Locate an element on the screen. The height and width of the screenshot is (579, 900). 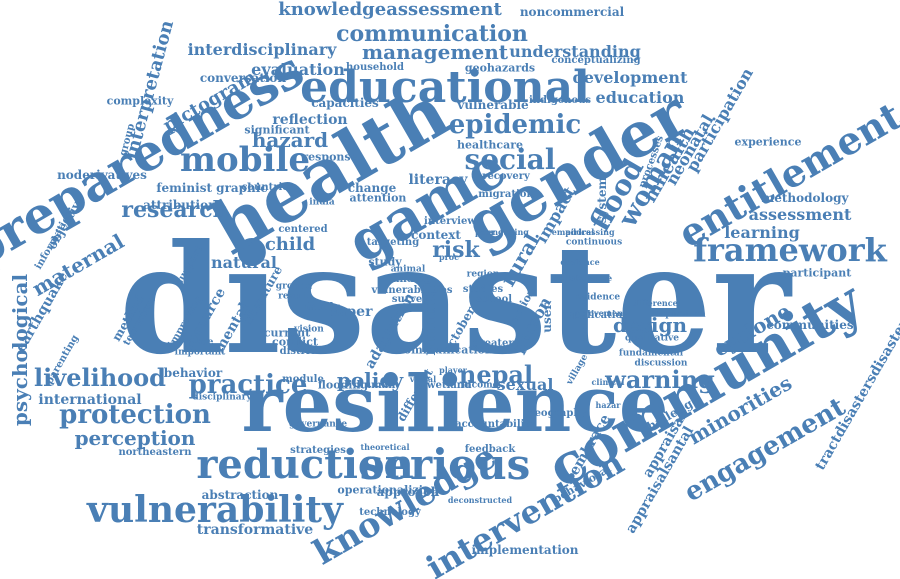
cloud-word: learning is located at coordinates (762, 232).